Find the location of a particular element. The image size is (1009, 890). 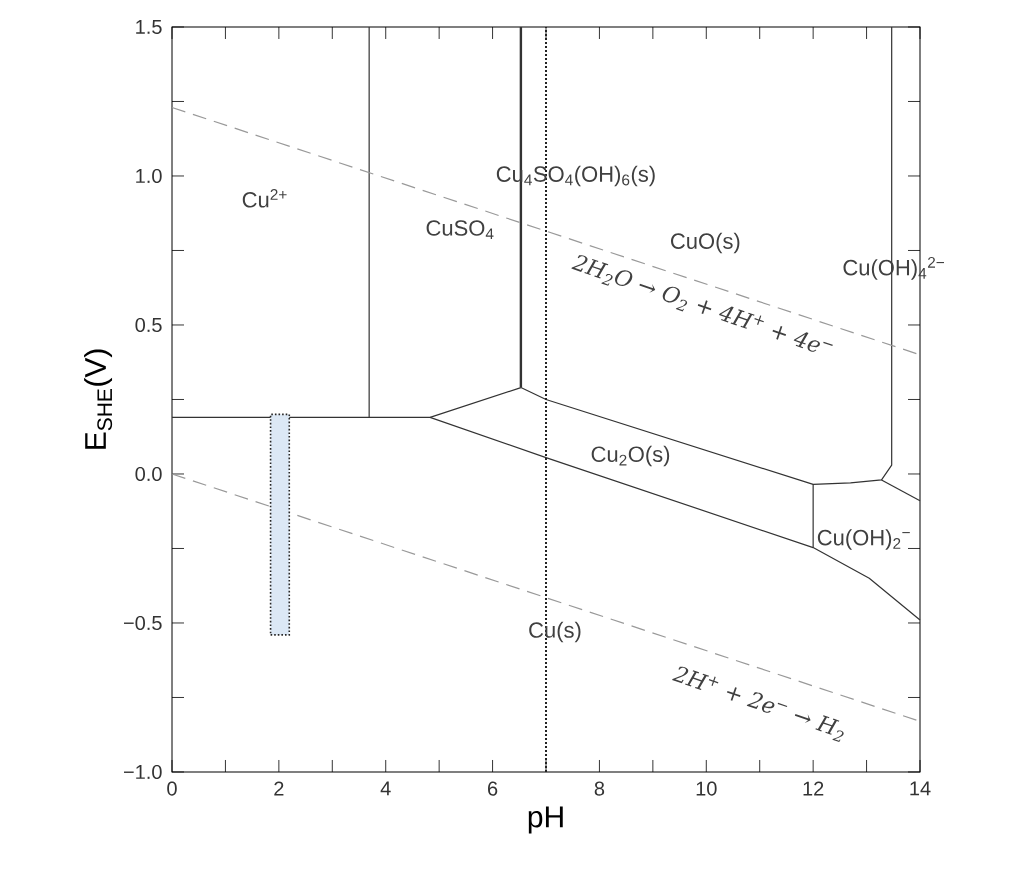

annotation: 2H$_{2}$O → O$_{2}$ + 4H$^{+}$ + 4e$^{−}$ is located at coordinates (702, 303).